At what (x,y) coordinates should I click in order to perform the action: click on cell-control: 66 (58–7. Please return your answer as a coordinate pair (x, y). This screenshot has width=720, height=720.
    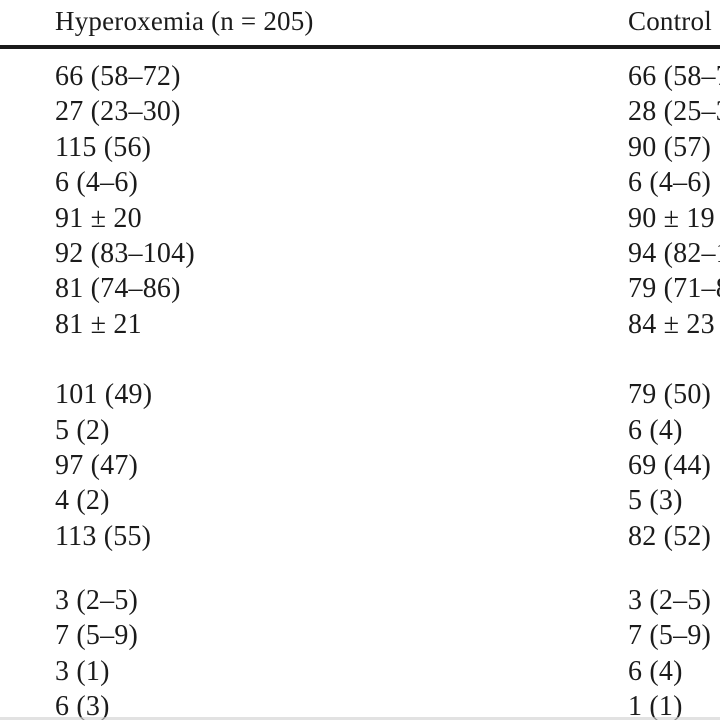
    Looking at the image, I should click on (674, 76).